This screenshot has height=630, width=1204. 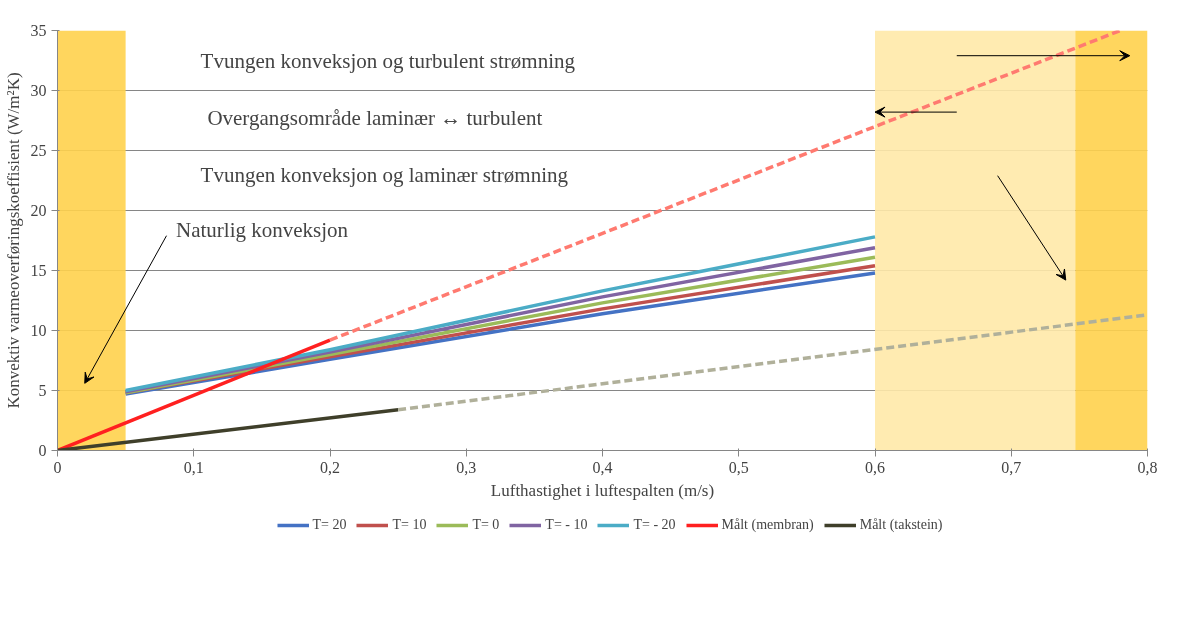 I want to click on legend-label: T= - 20, so click(x=654, y=524).